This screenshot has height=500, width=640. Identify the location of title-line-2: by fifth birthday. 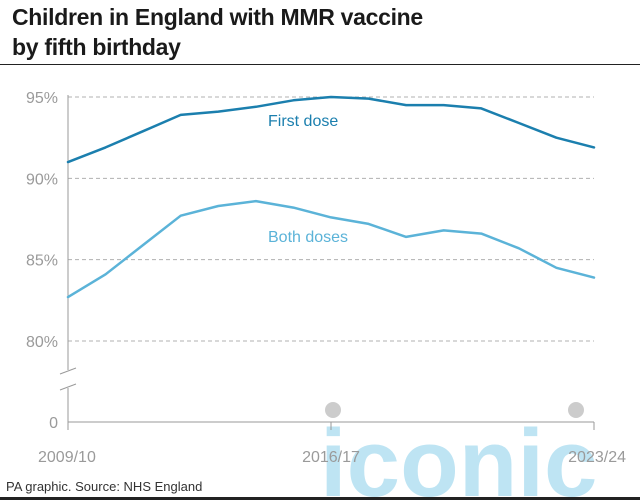
(96, 47).